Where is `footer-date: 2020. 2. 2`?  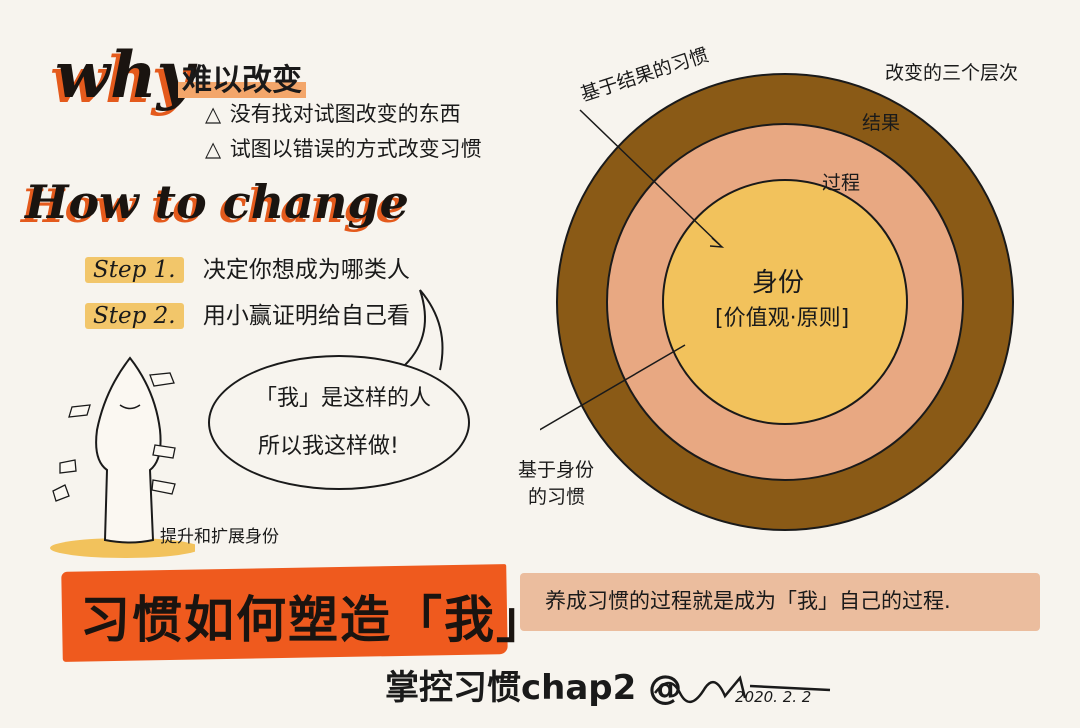
footer-date: 2020. 2. 2 is located at coordinates (773, 697).